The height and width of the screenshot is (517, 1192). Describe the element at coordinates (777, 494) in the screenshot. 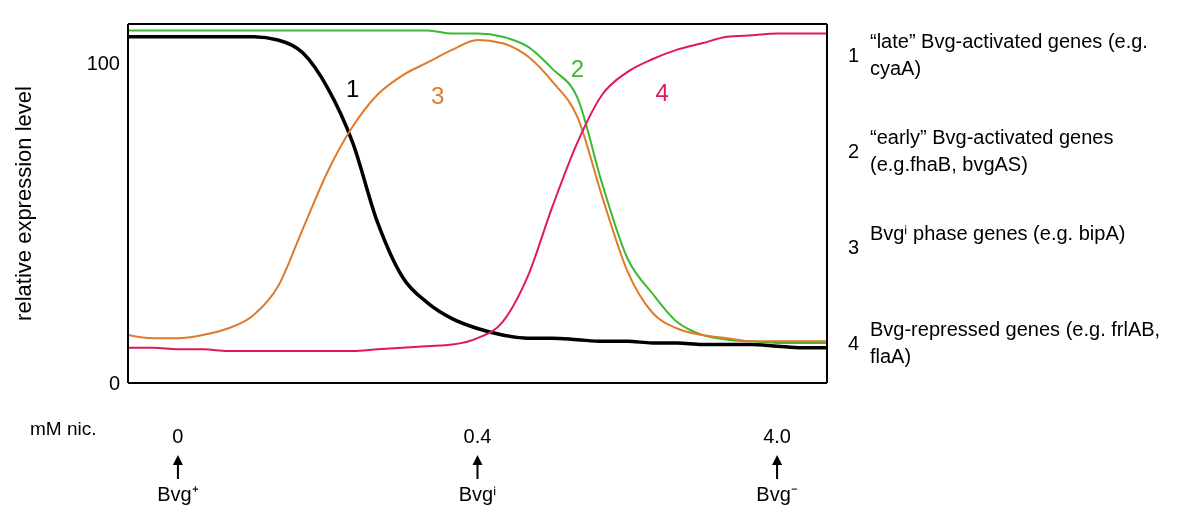

I see `text: Bvg⁻` at that location.